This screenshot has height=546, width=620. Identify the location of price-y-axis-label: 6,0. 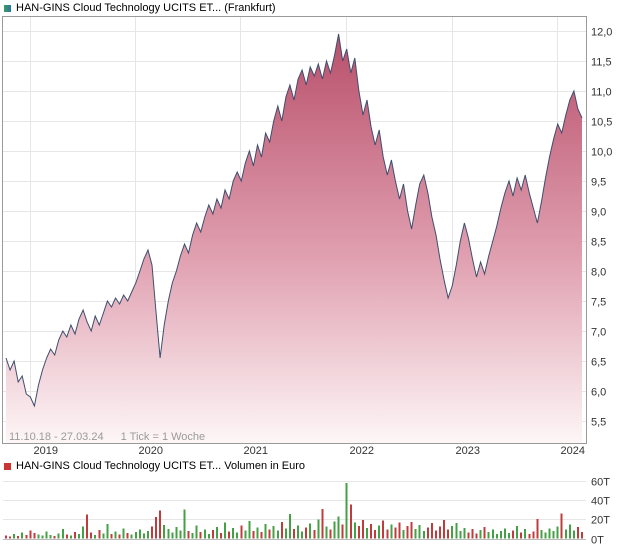
(598, 393).